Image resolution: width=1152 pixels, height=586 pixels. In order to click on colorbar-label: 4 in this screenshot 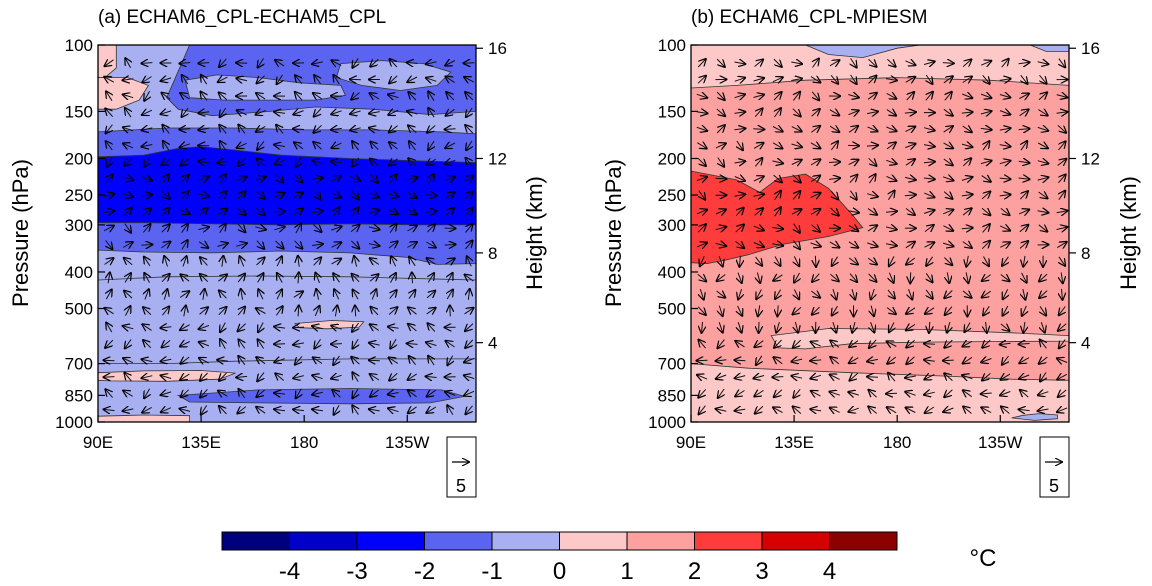, I will do `click(829, 571)`.